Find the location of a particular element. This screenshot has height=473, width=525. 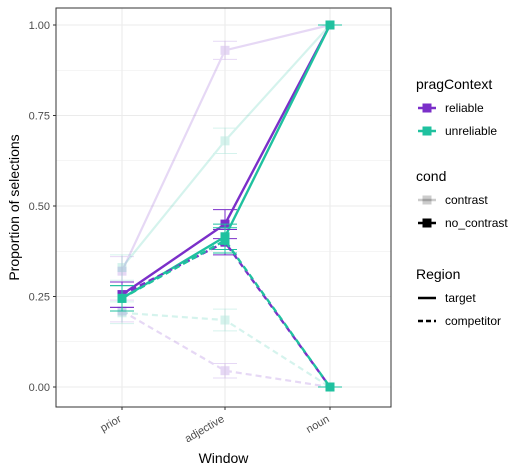

legend-title: cond is located at coordinates (431, 176).